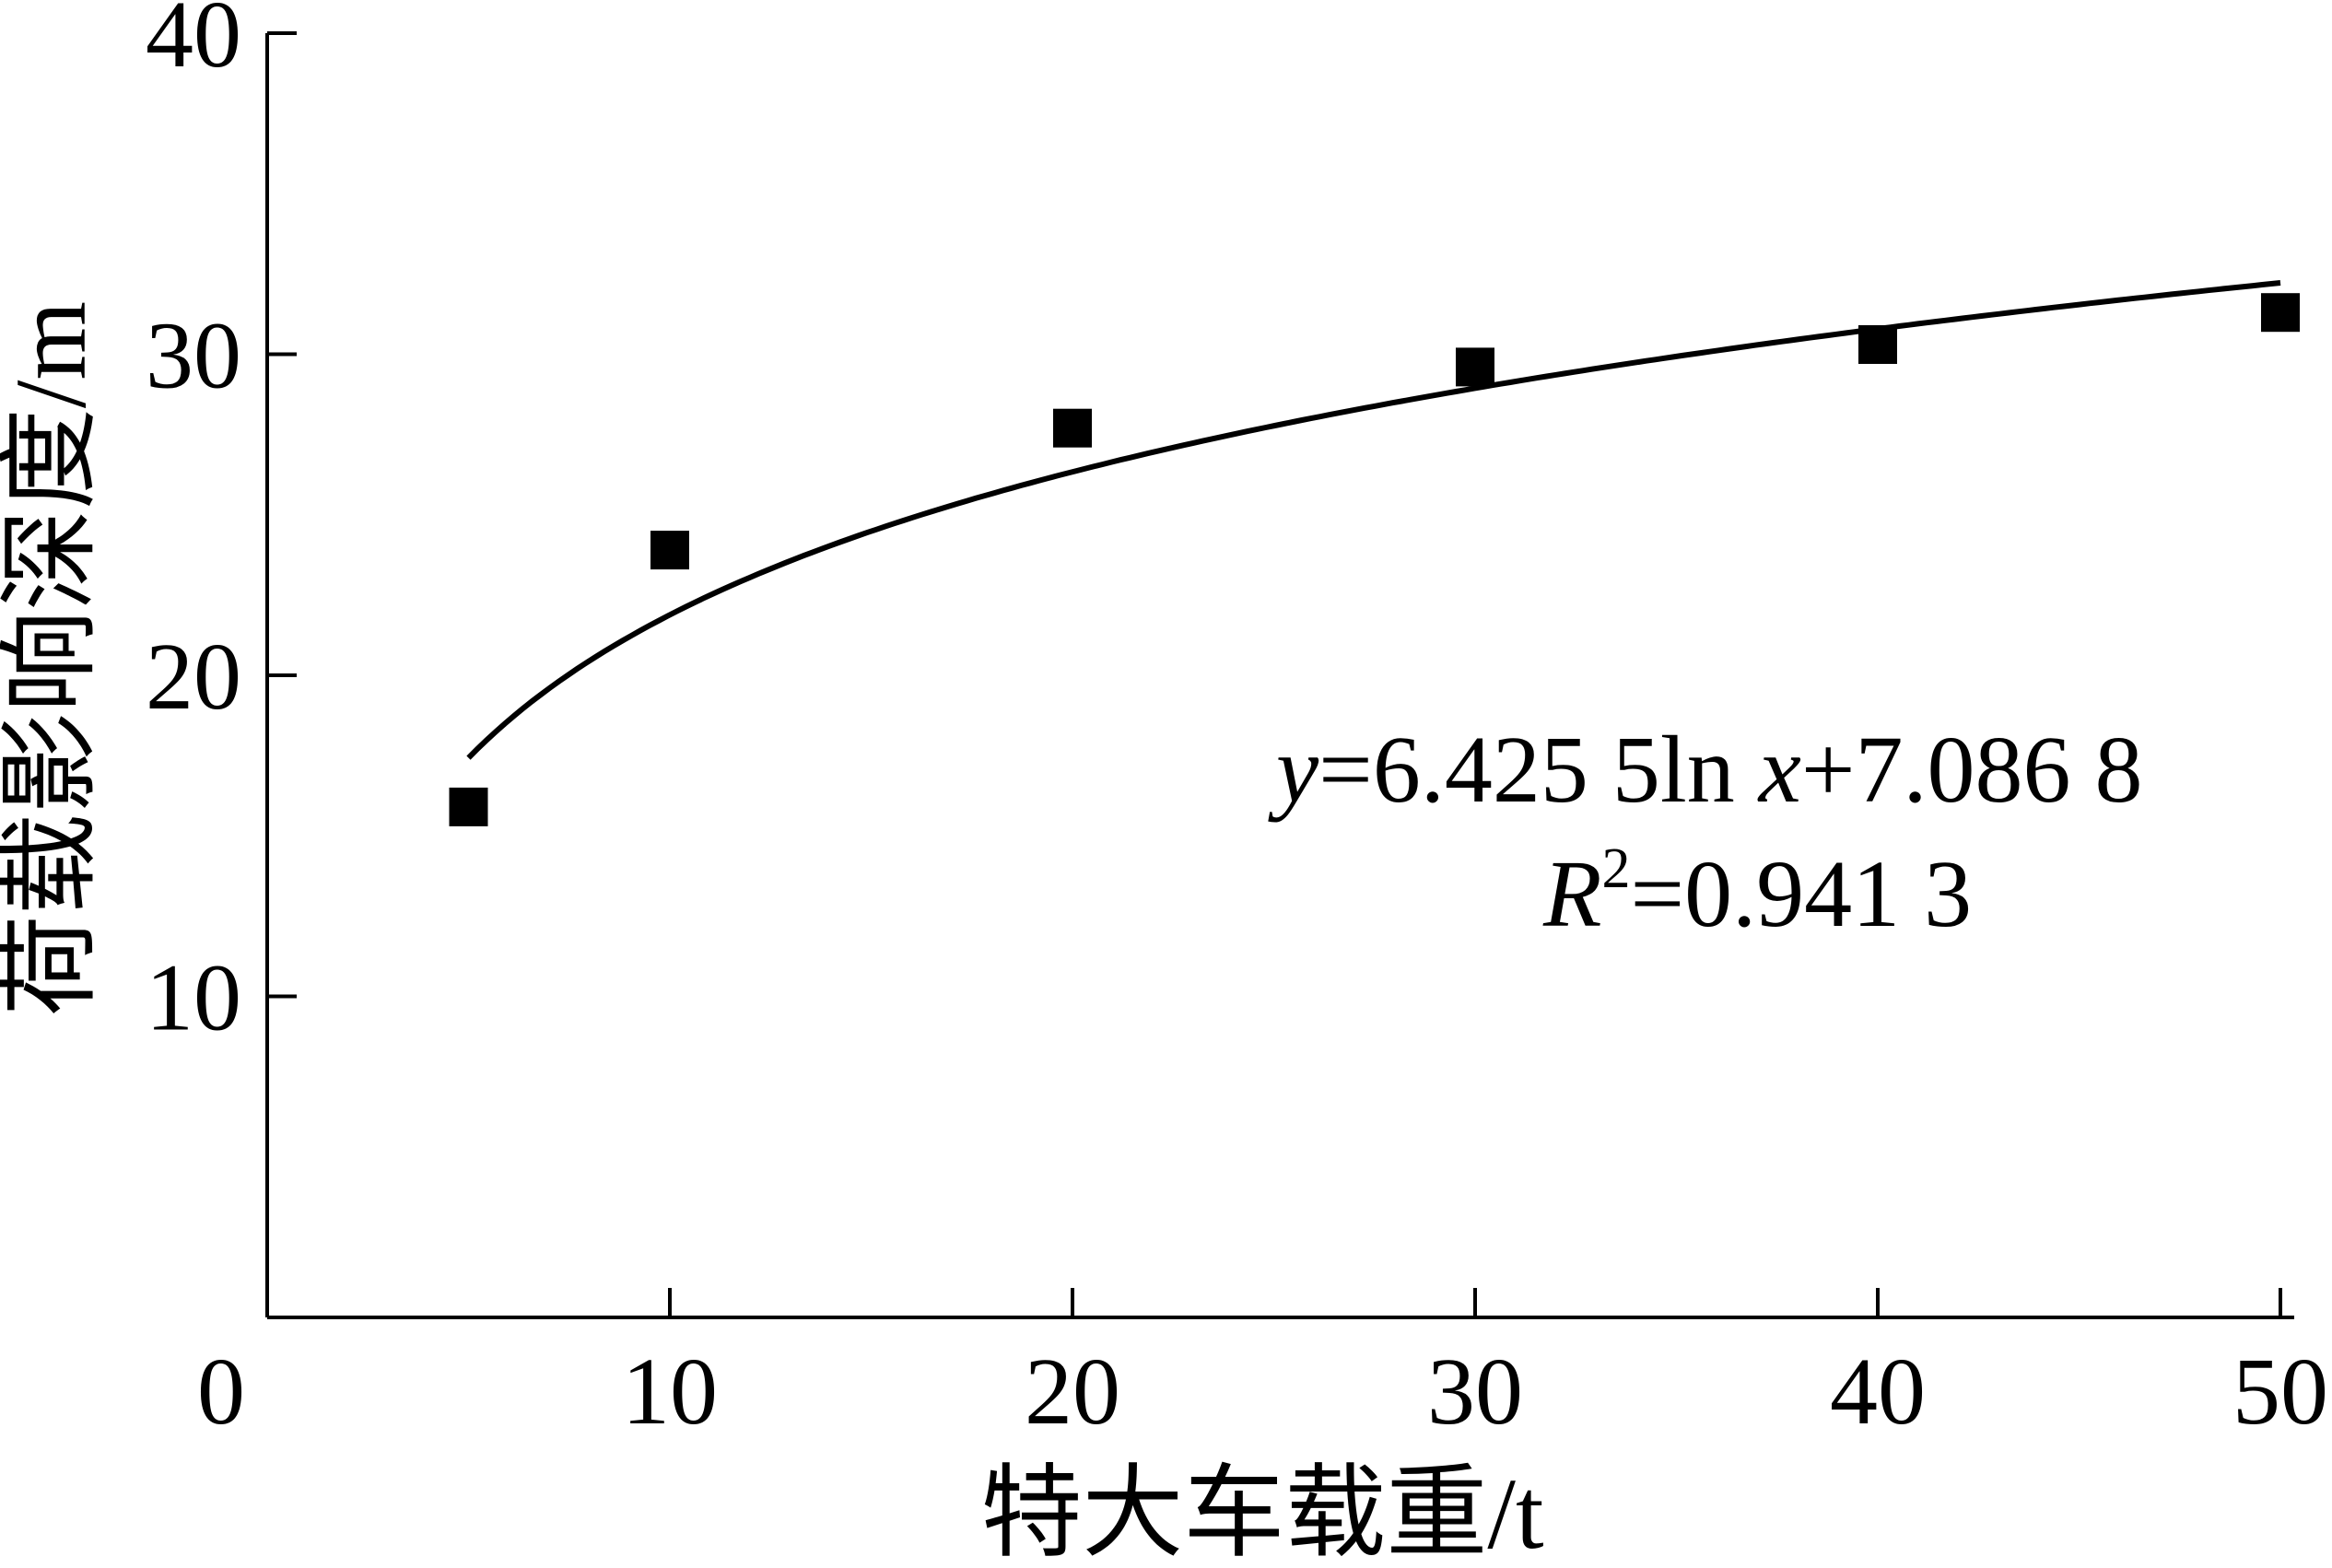  I want to click on y-ticks: 10 20 30 40, so click(221, 525).